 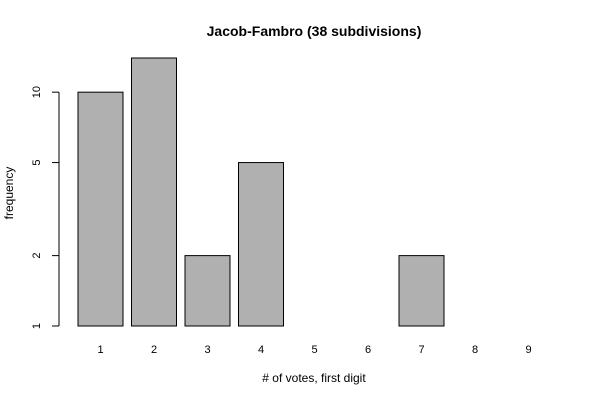 I want to click on x-tick-label: 2, so click(x=154, y=350).